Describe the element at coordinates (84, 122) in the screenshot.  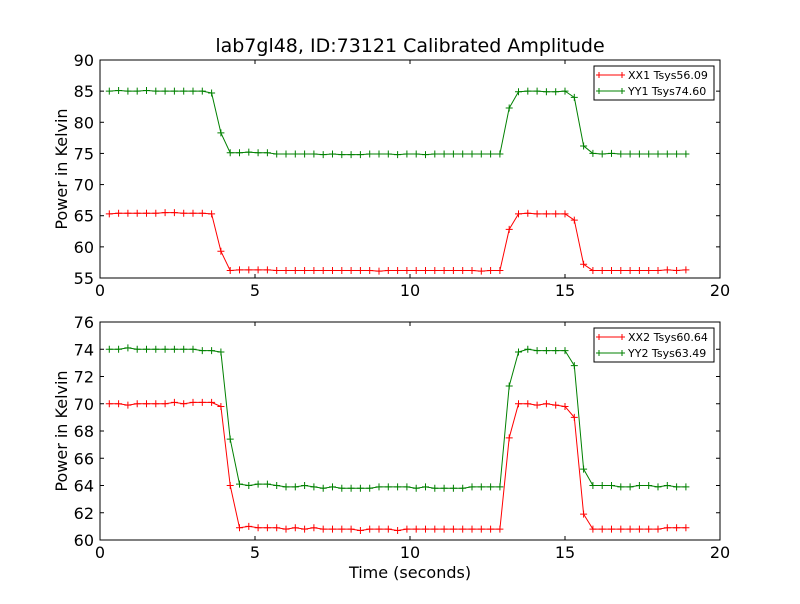
I see `y-tick-label: 80` at that location.